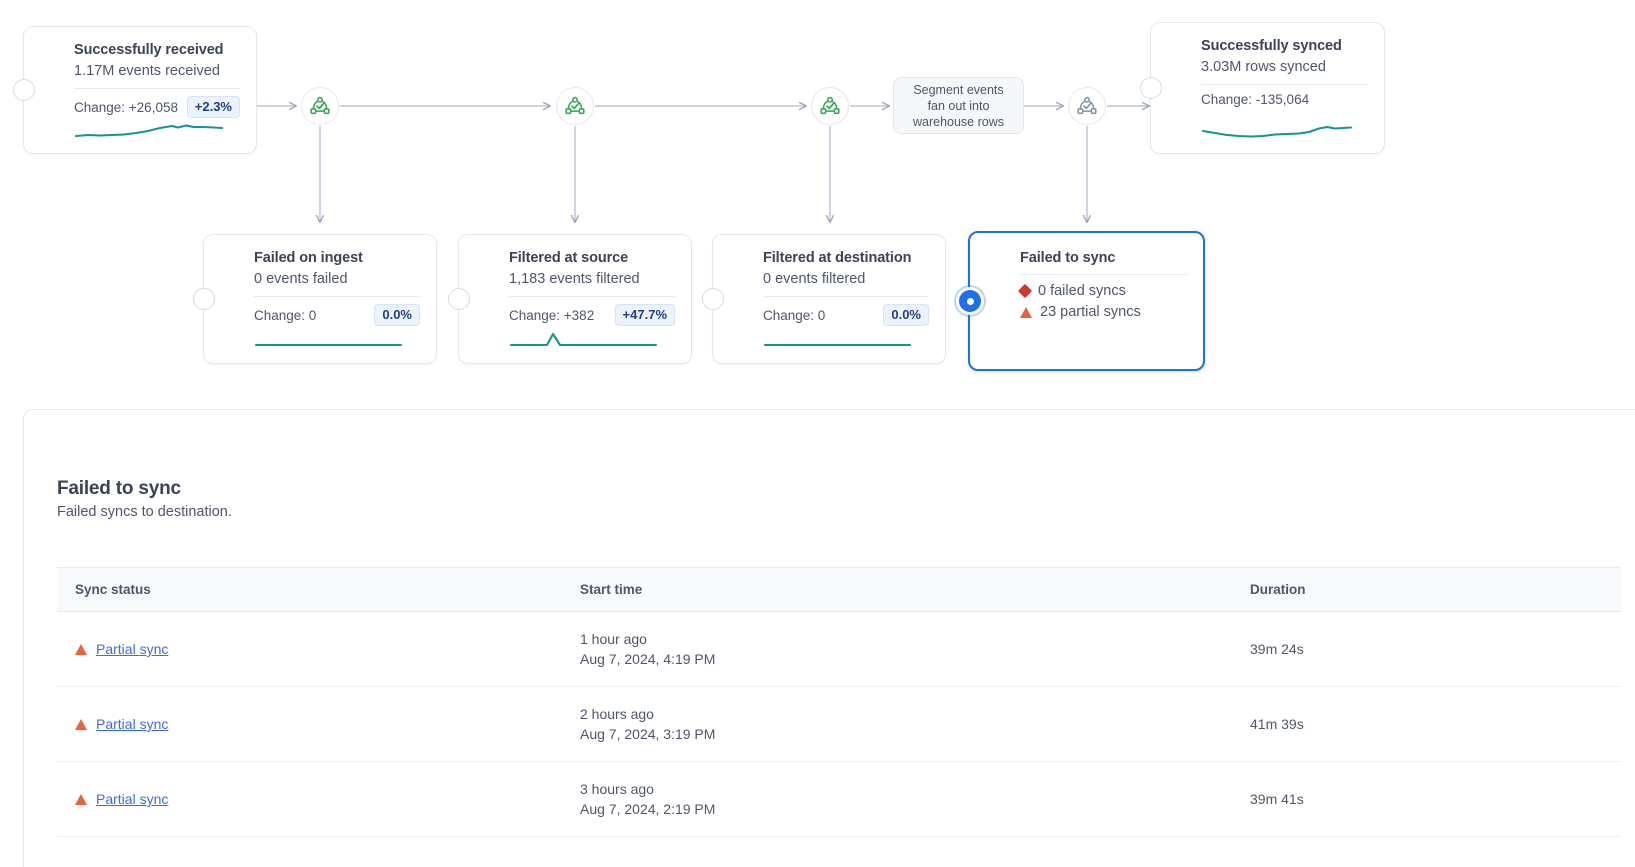  I want to click on table-header: Sync status Start time Duration, so click(839, 589).